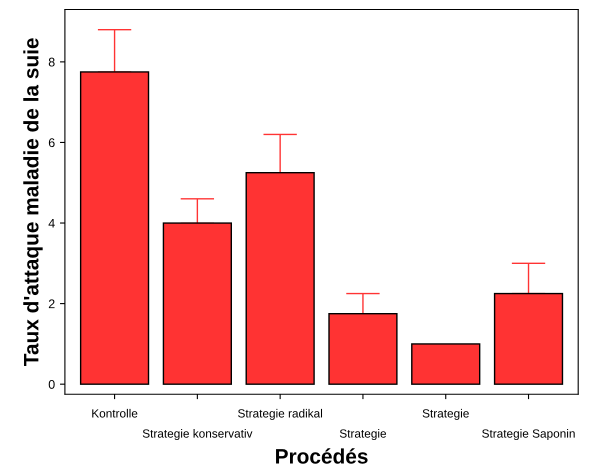 This screenshot has height=475, width=590. What do you see at coordinates (51, 62) in the screenshot?
I see `y-tick-label: 8` at bounding box center [51, 62].